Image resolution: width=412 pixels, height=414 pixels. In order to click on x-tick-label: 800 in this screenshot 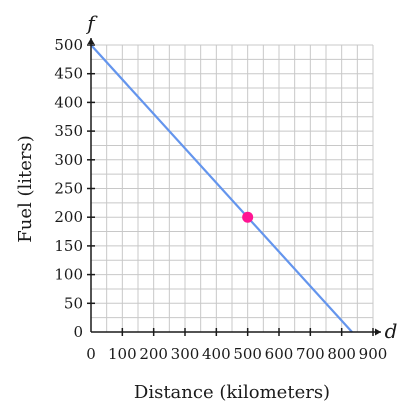, I will do `click(341, 354)`.